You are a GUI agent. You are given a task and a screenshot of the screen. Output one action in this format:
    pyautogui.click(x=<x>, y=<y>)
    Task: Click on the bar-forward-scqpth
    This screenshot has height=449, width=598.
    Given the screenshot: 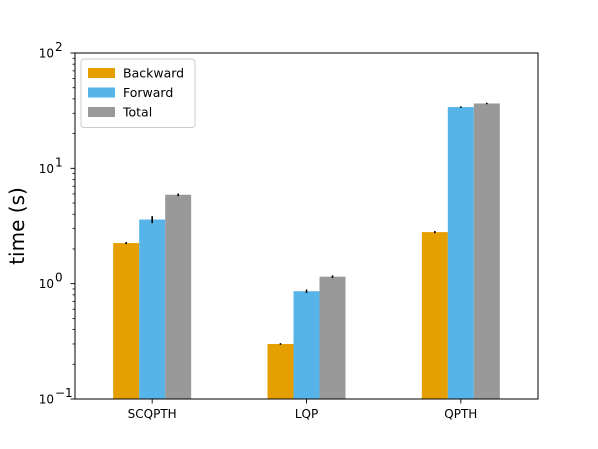 What is the action you would take?
    pyautogui.click(x=152, y=309)
    